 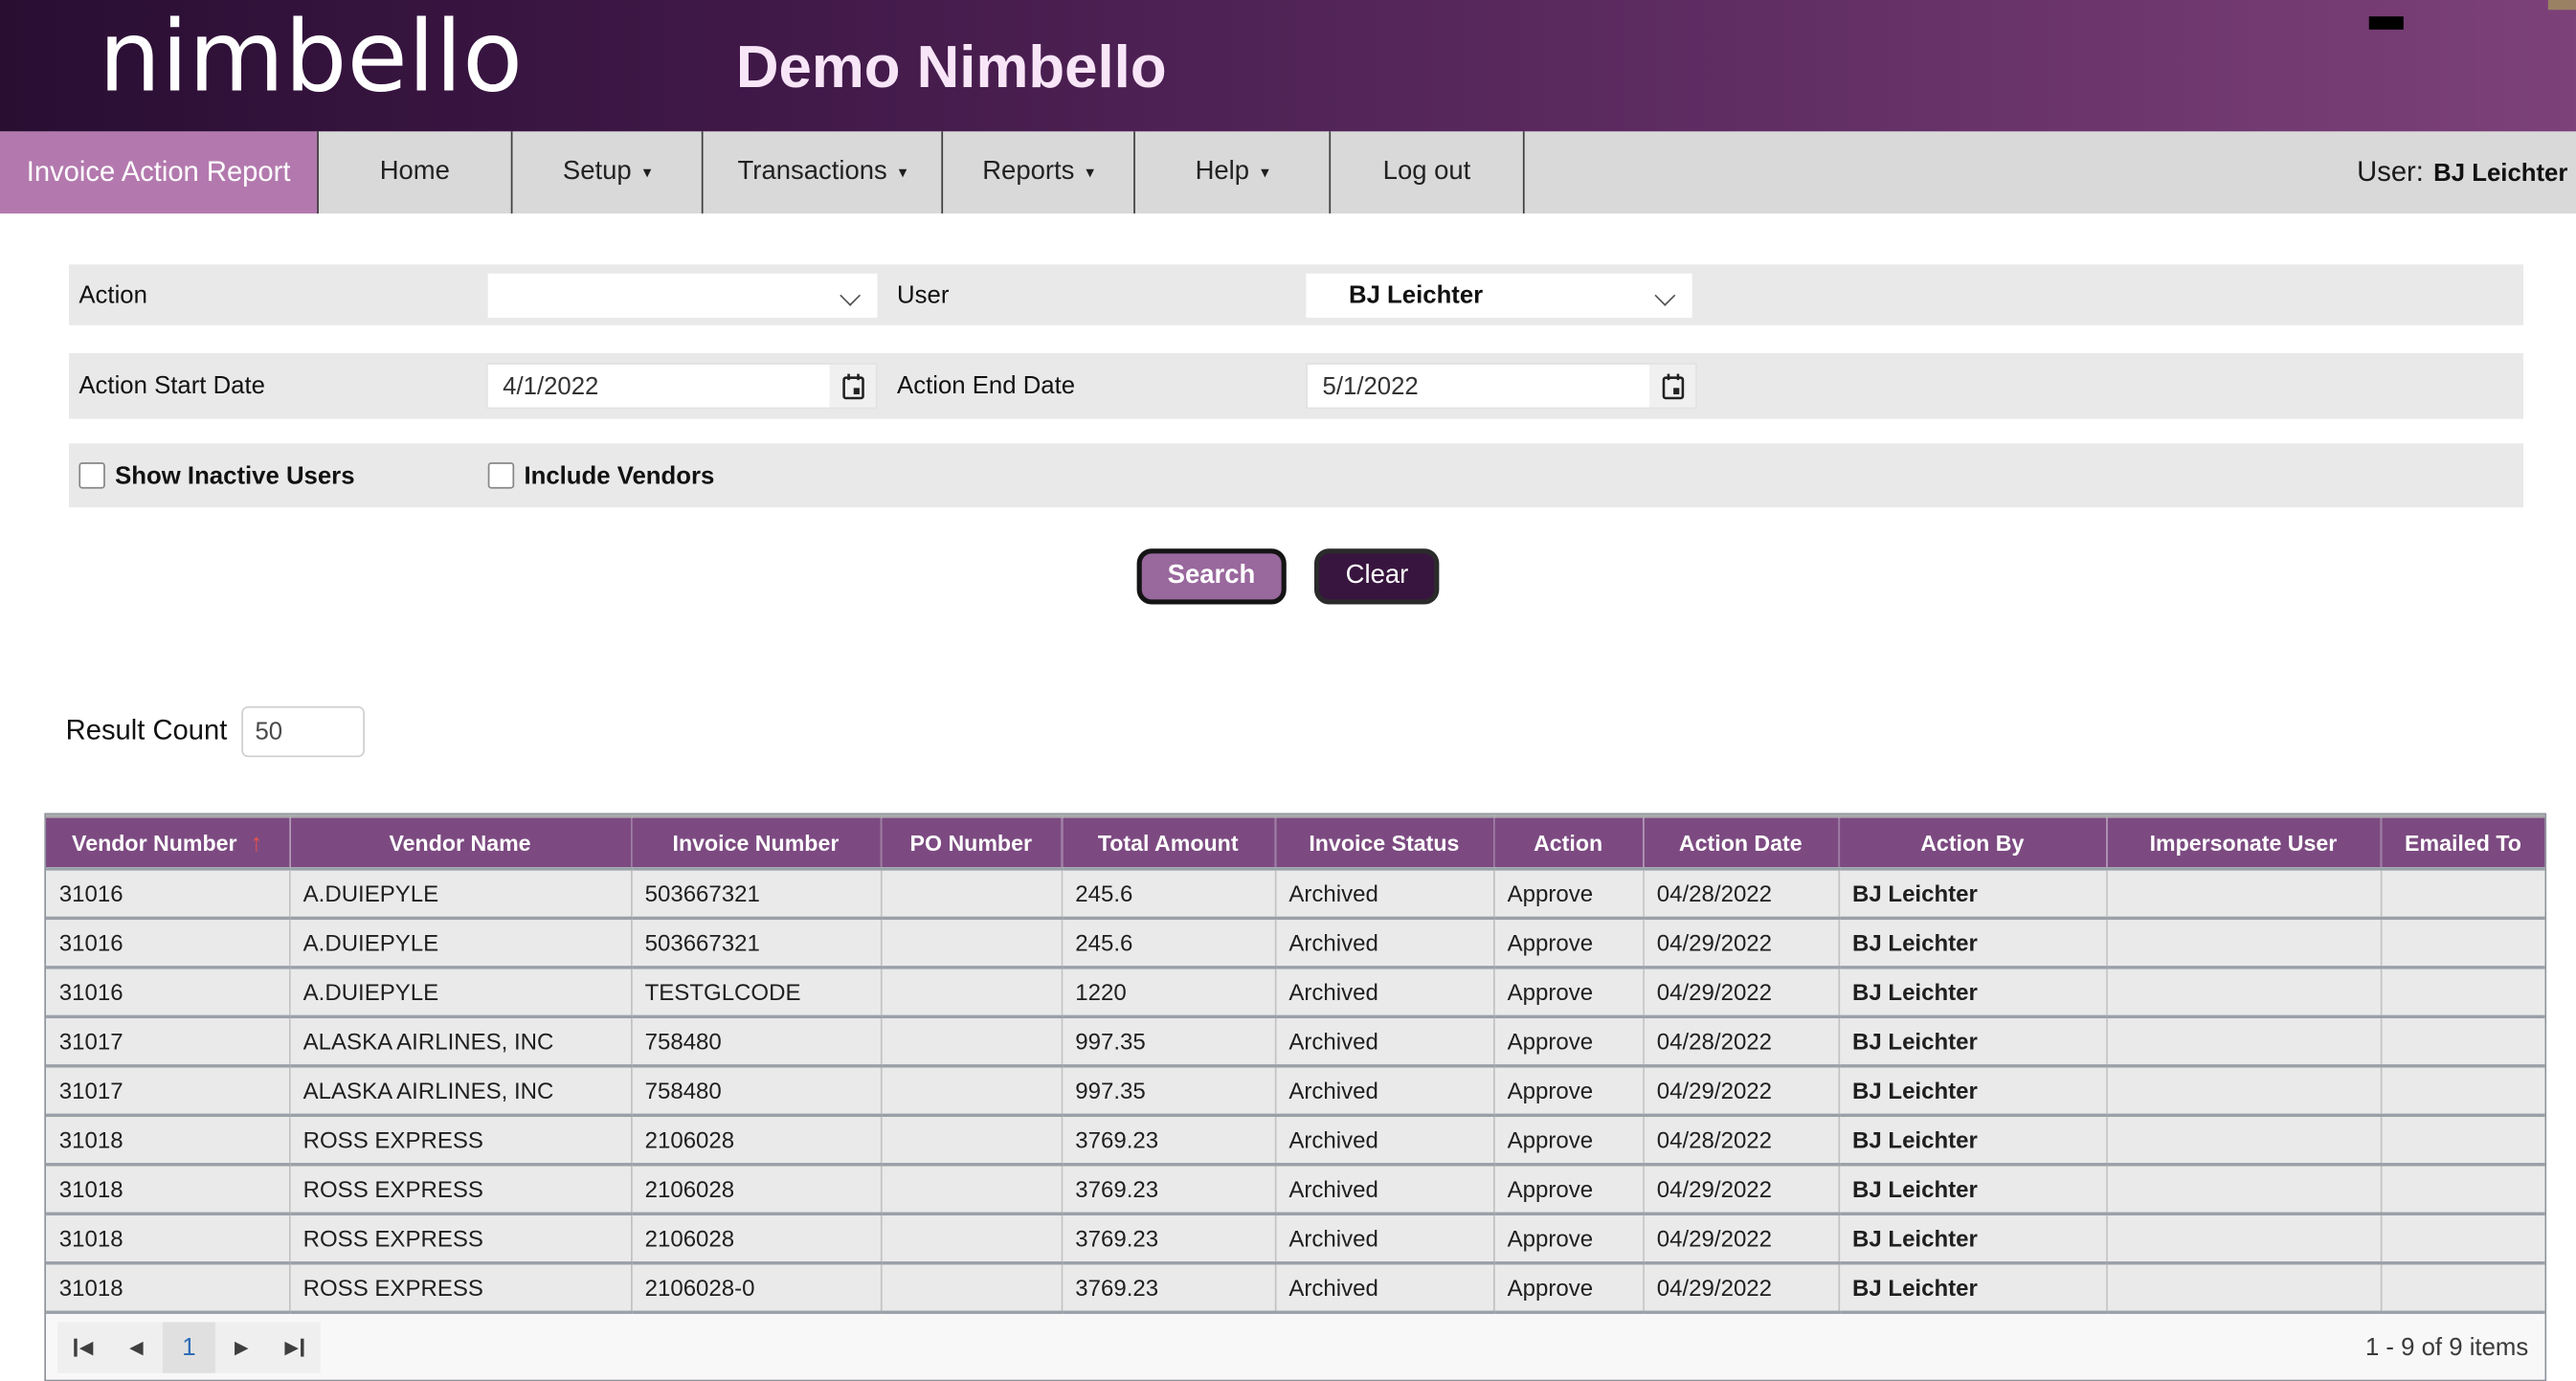 I want to click on cell-vendor-name: ROSS EXPRESS, so click(x=460, y=1239).